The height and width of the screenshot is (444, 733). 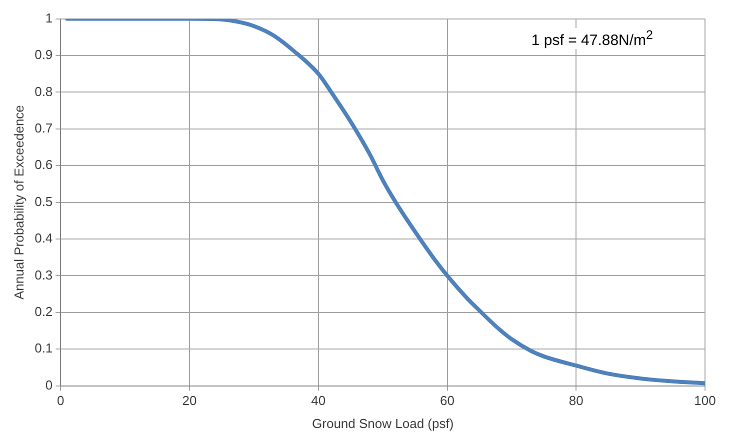 What do you see at coordinates (705, 400) in the screenshot?
I see `x-tick-label: 100` at bounding box center [705, 400].